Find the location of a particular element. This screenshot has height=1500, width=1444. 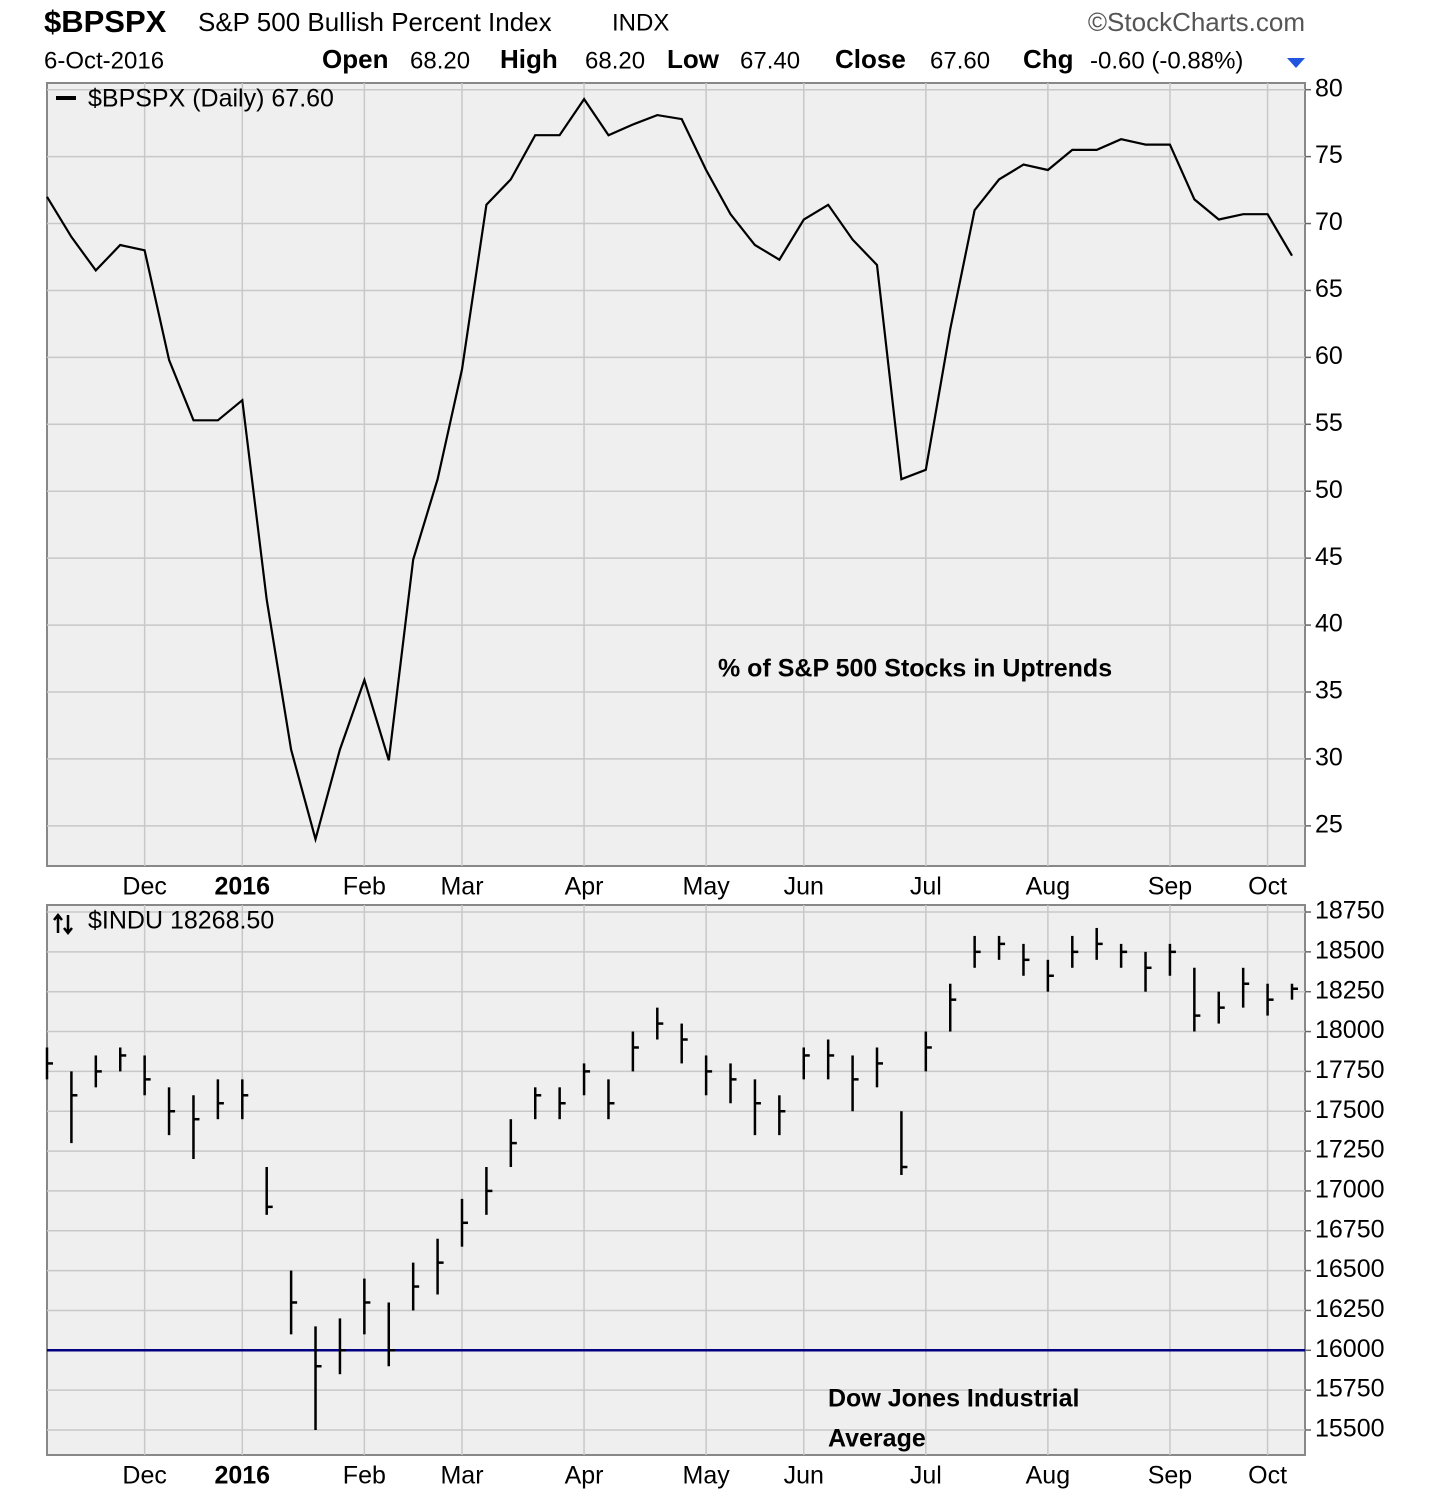

legend-icon is located at coordinates (63, 924).